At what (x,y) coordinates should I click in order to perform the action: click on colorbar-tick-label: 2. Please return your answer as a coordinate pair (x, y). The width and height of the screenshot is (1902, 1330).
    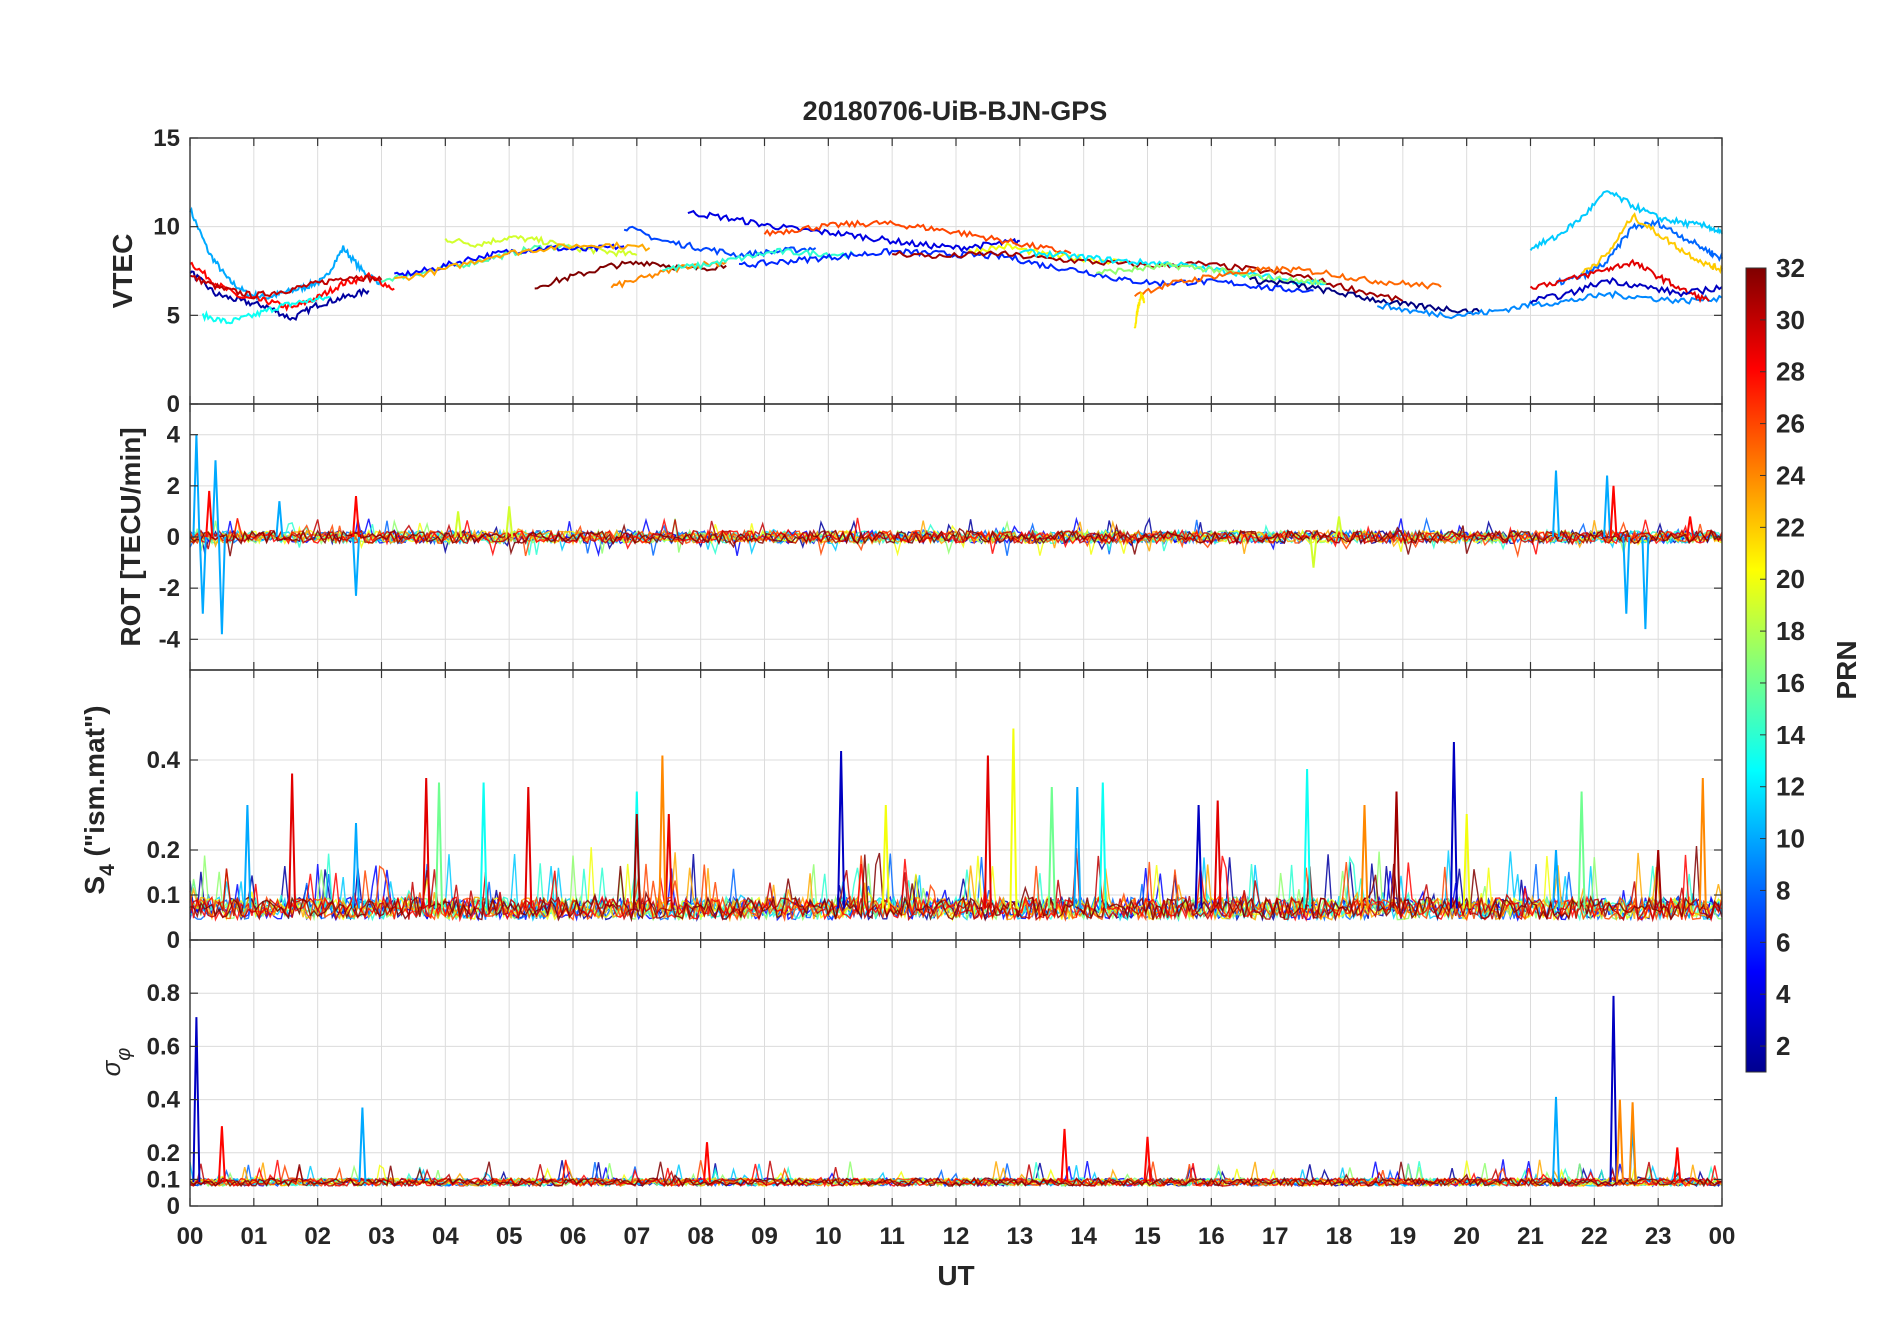
    Looking at the image, I should click on (1783, 1046).